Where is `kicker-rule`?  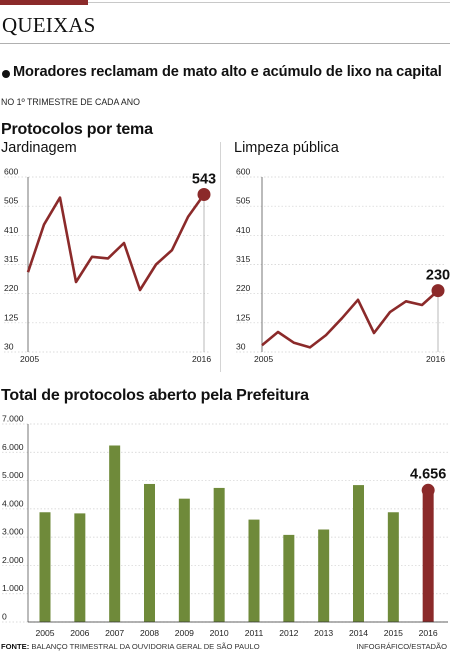 kicker-rule is located at coordinates (225, 43).